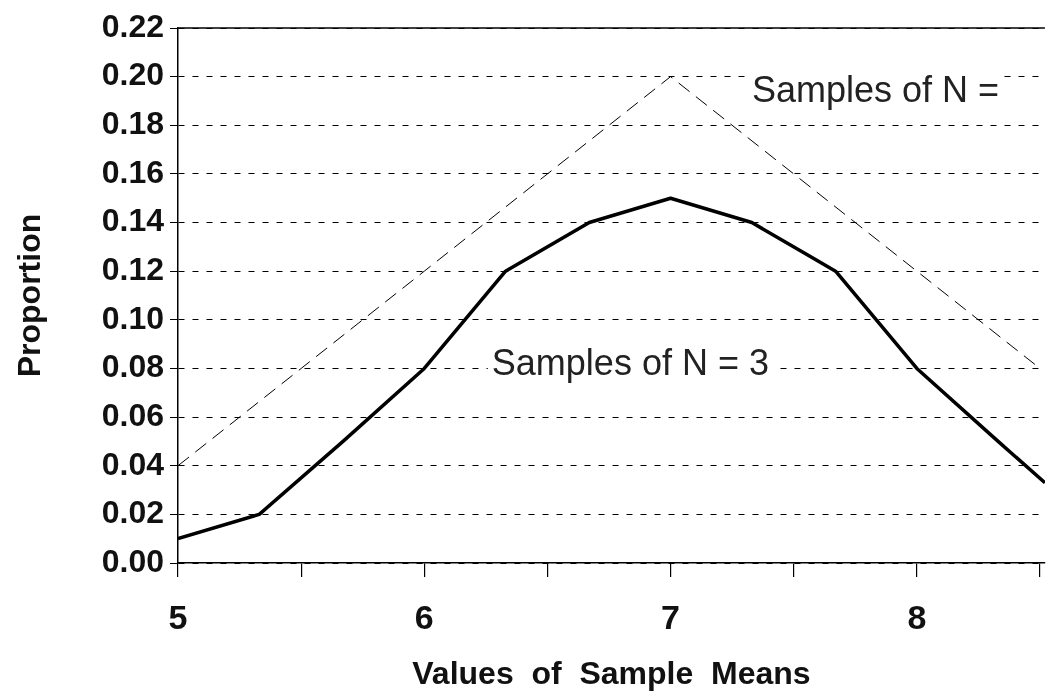  Describe the element at coordinates (132, 317) in the screenshot. I see `y-tick-label: 0.10` at that location.